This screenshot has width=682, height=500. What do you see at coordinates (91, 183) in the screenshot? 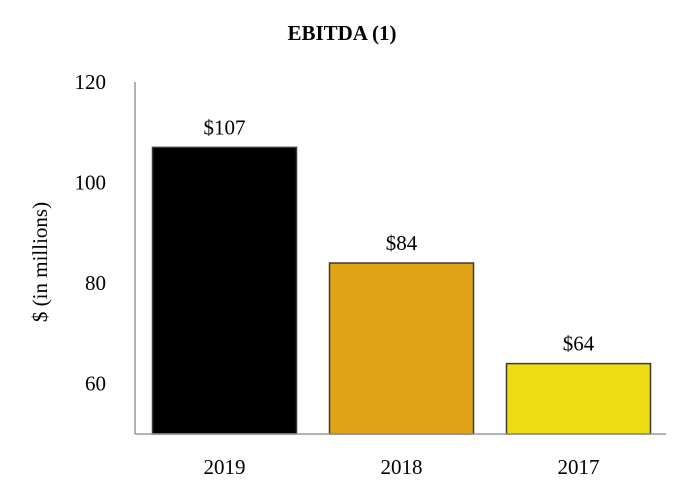
I see `y-tick-label: 100` at bounding box center [91, 183].